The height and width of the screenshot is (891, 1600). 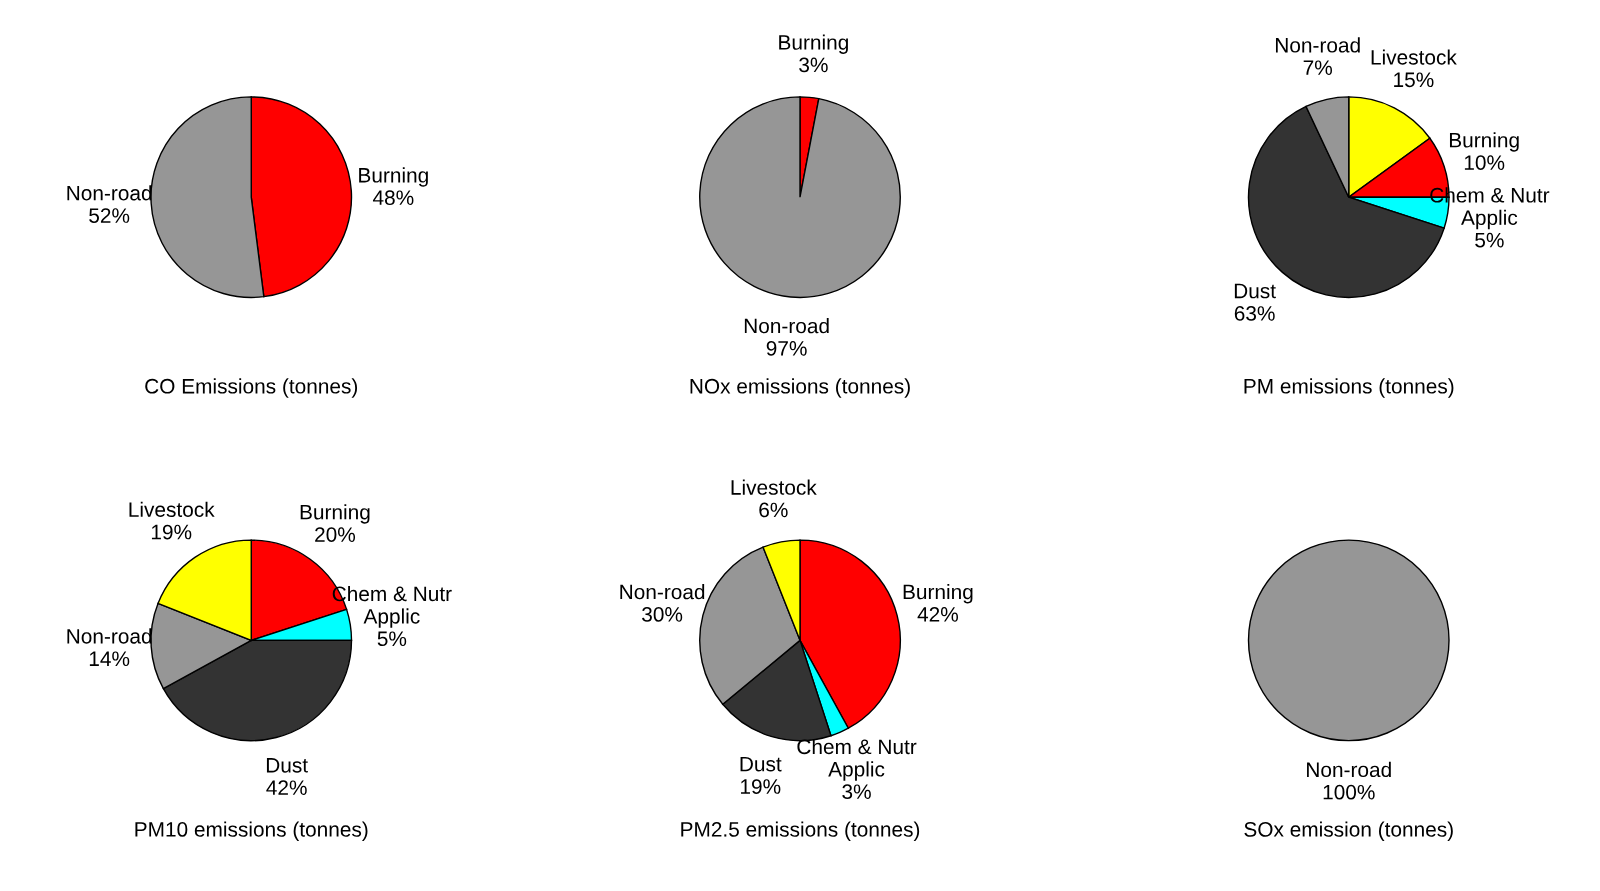 What do you see at coordinates (662, 614) in the screenshot?
I see `data-label: 30%` at bounding box center [662, 614].